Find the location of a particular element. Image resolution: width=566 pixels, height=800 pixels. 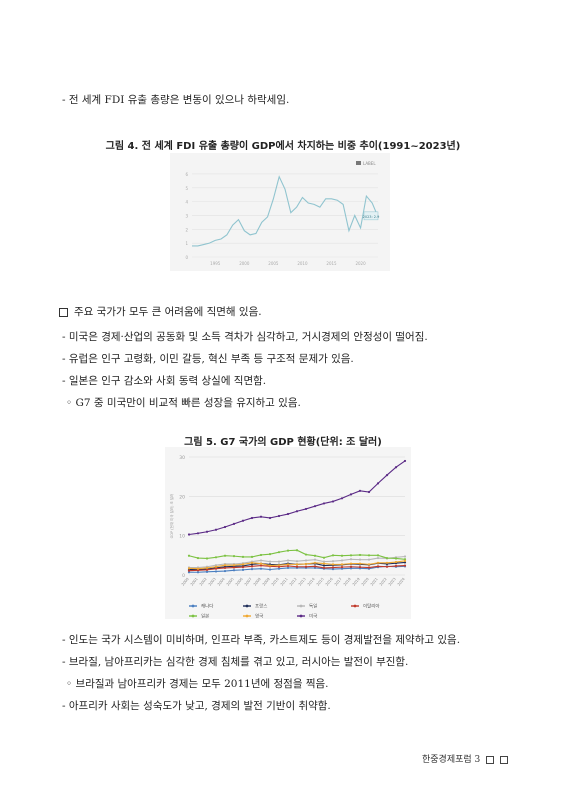

x-tick-label: 2016 is located at coordinates (329, 582).